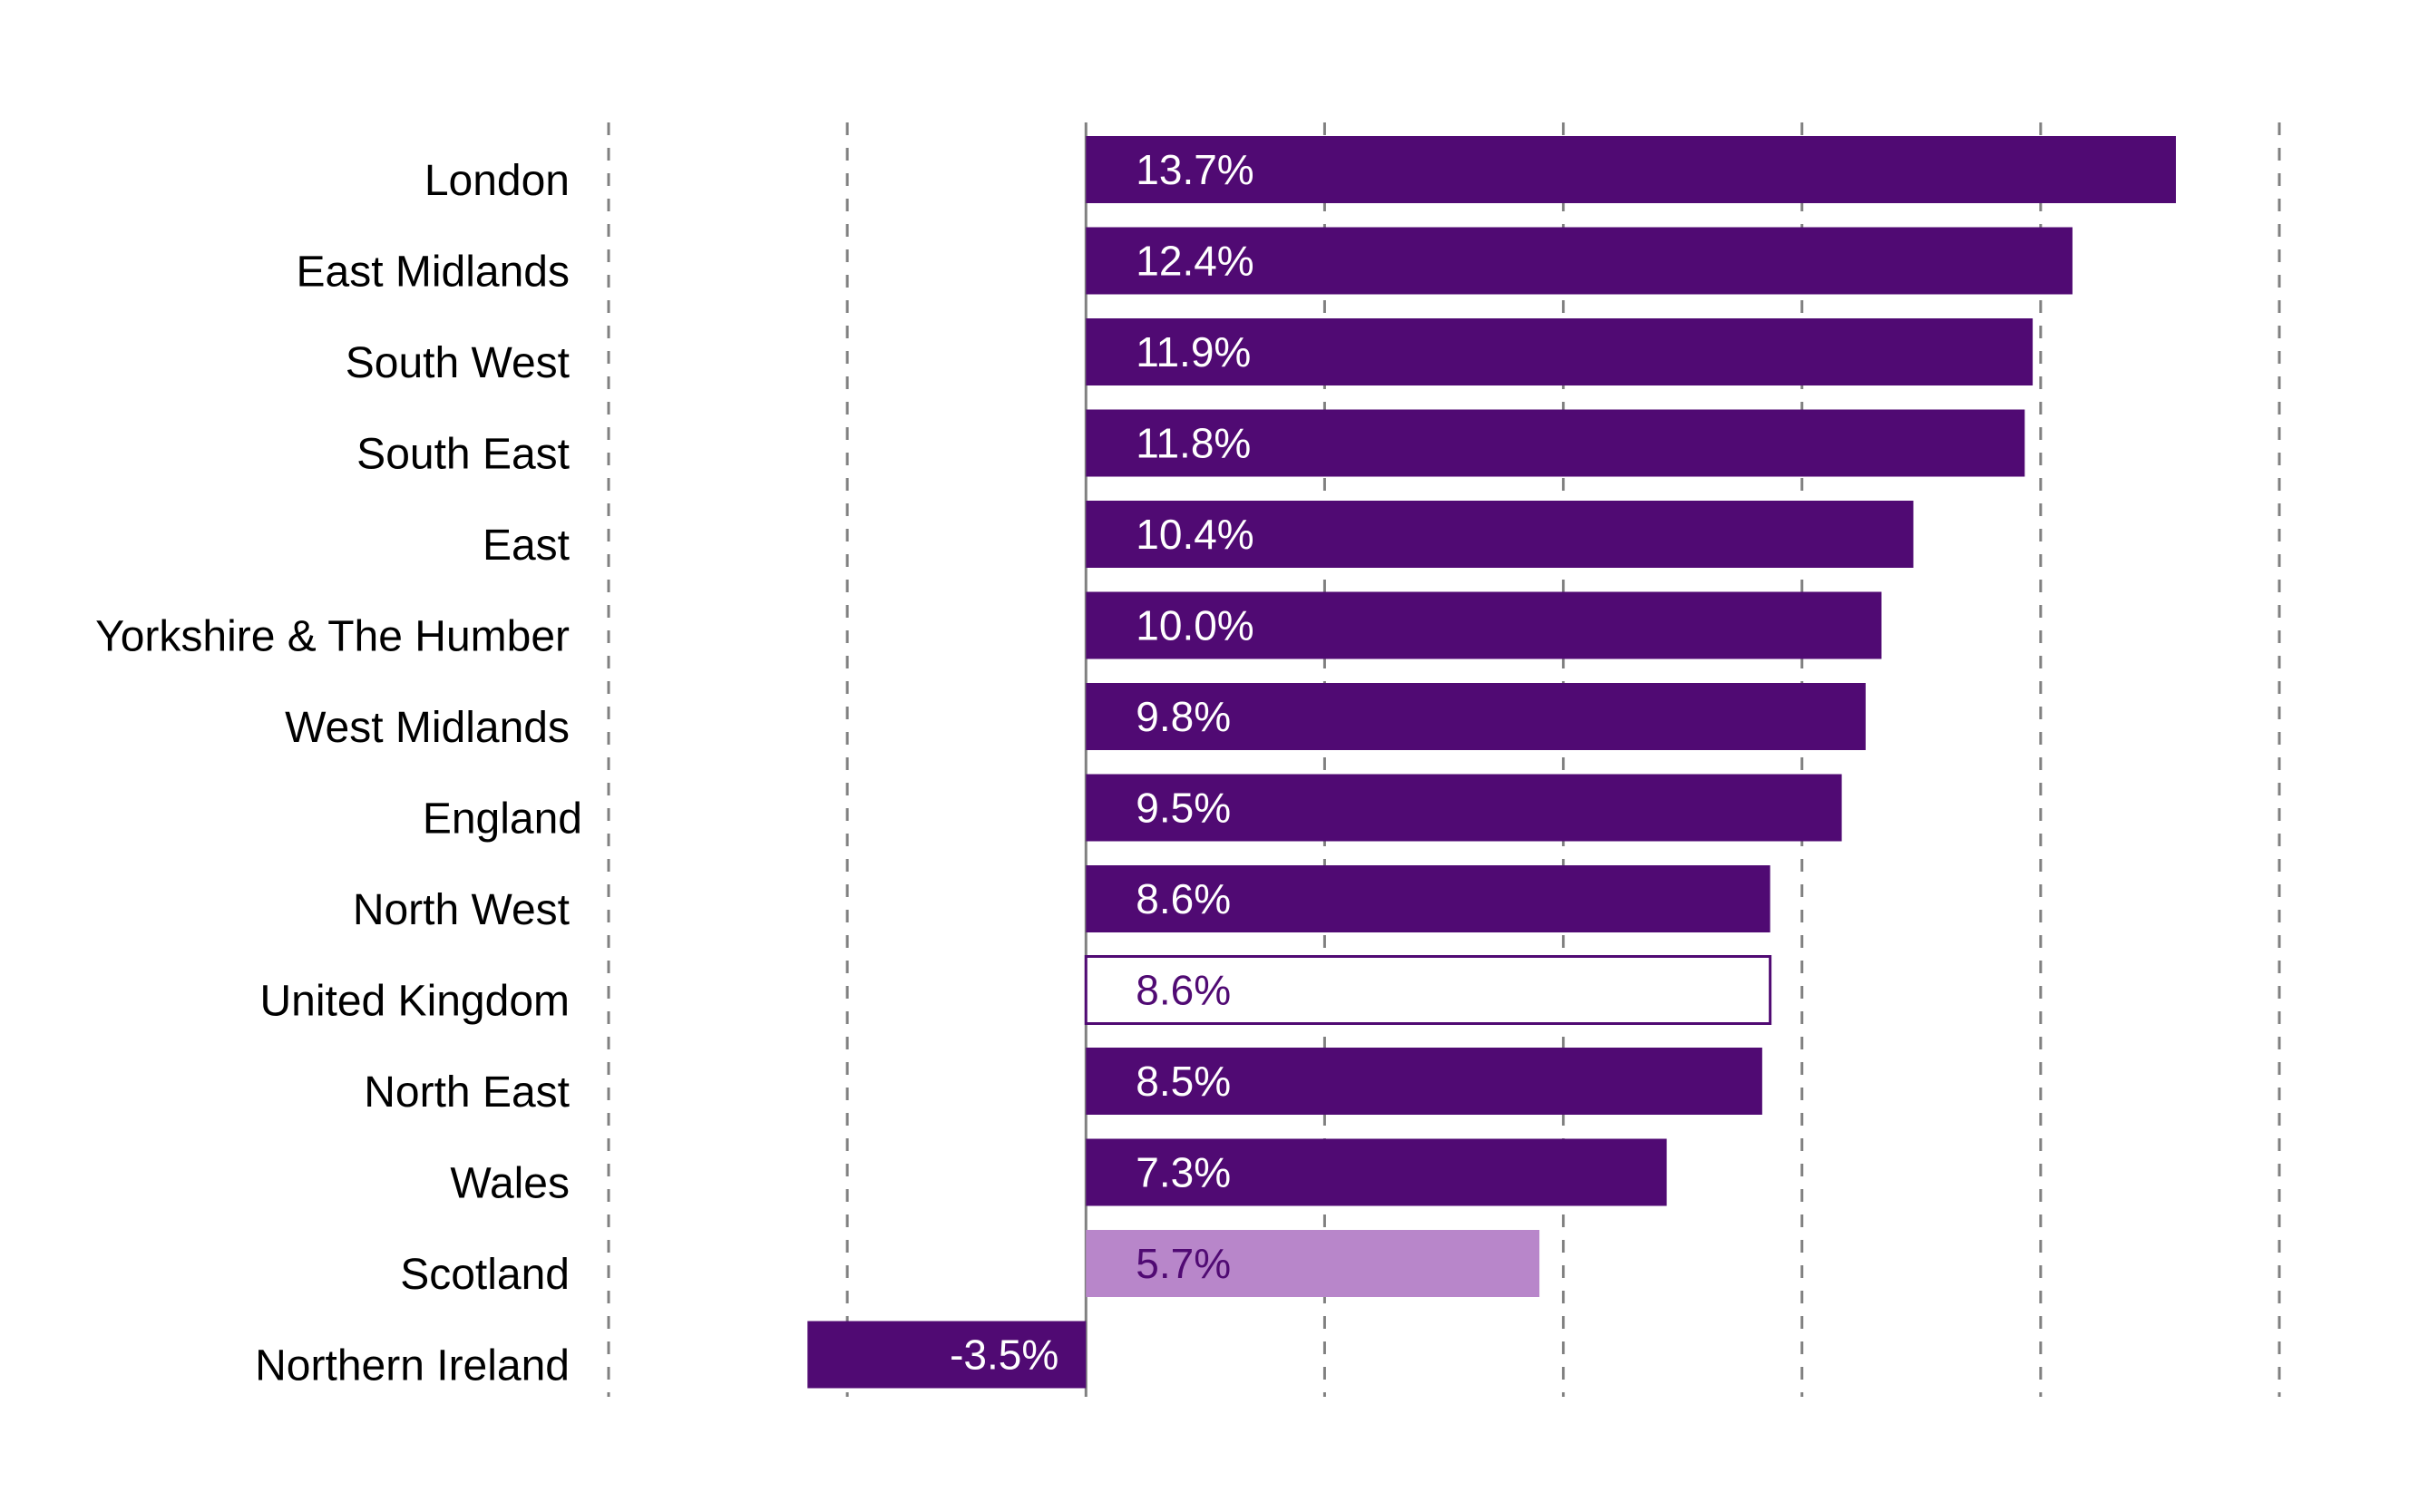 The height and width of the screenshot is (1512, 2419). What do you see at coordinates (510, 1184) in the screenshot?
I see `category-label: Wales` at bounding box center [510, 1184].